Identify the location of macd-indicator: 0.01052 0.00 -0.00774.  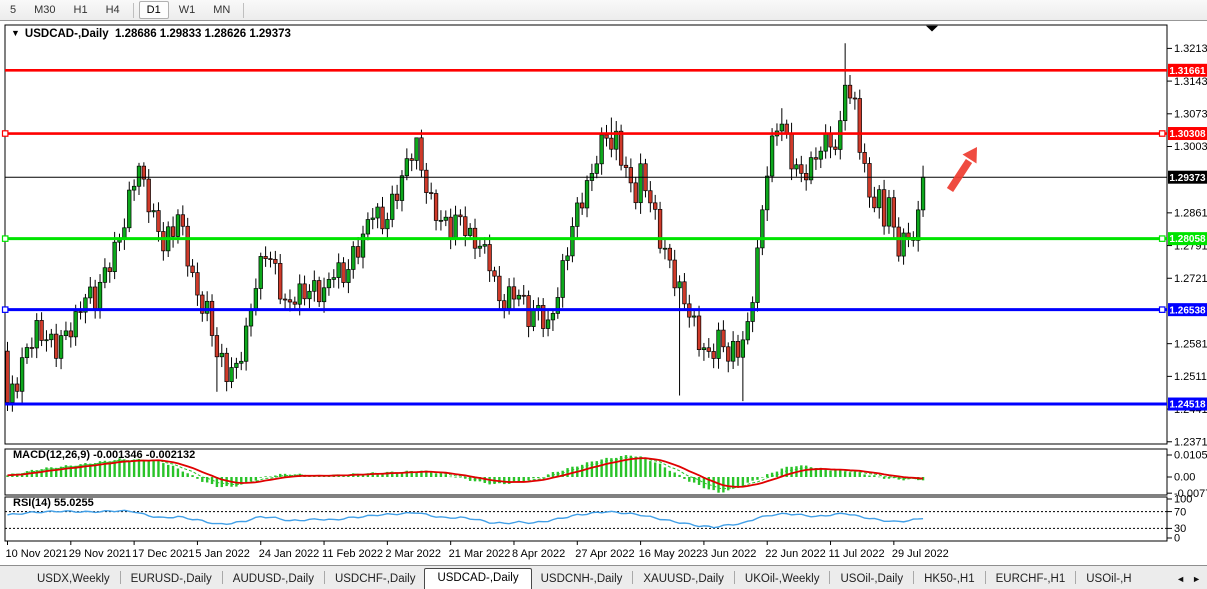
(606, 475).